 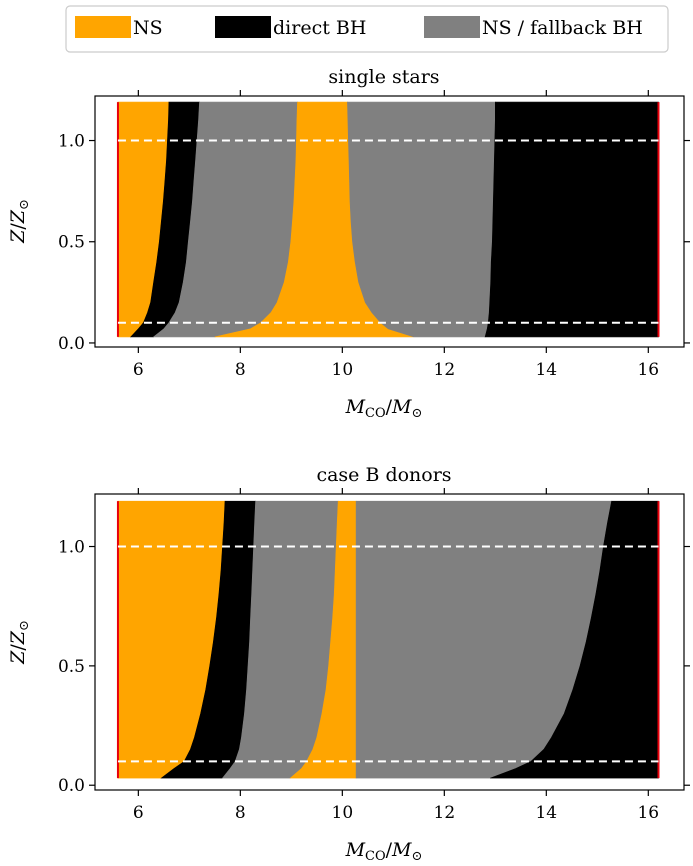 I want to click on legend-swatch-direct-bh, so click(x=243, y=27).